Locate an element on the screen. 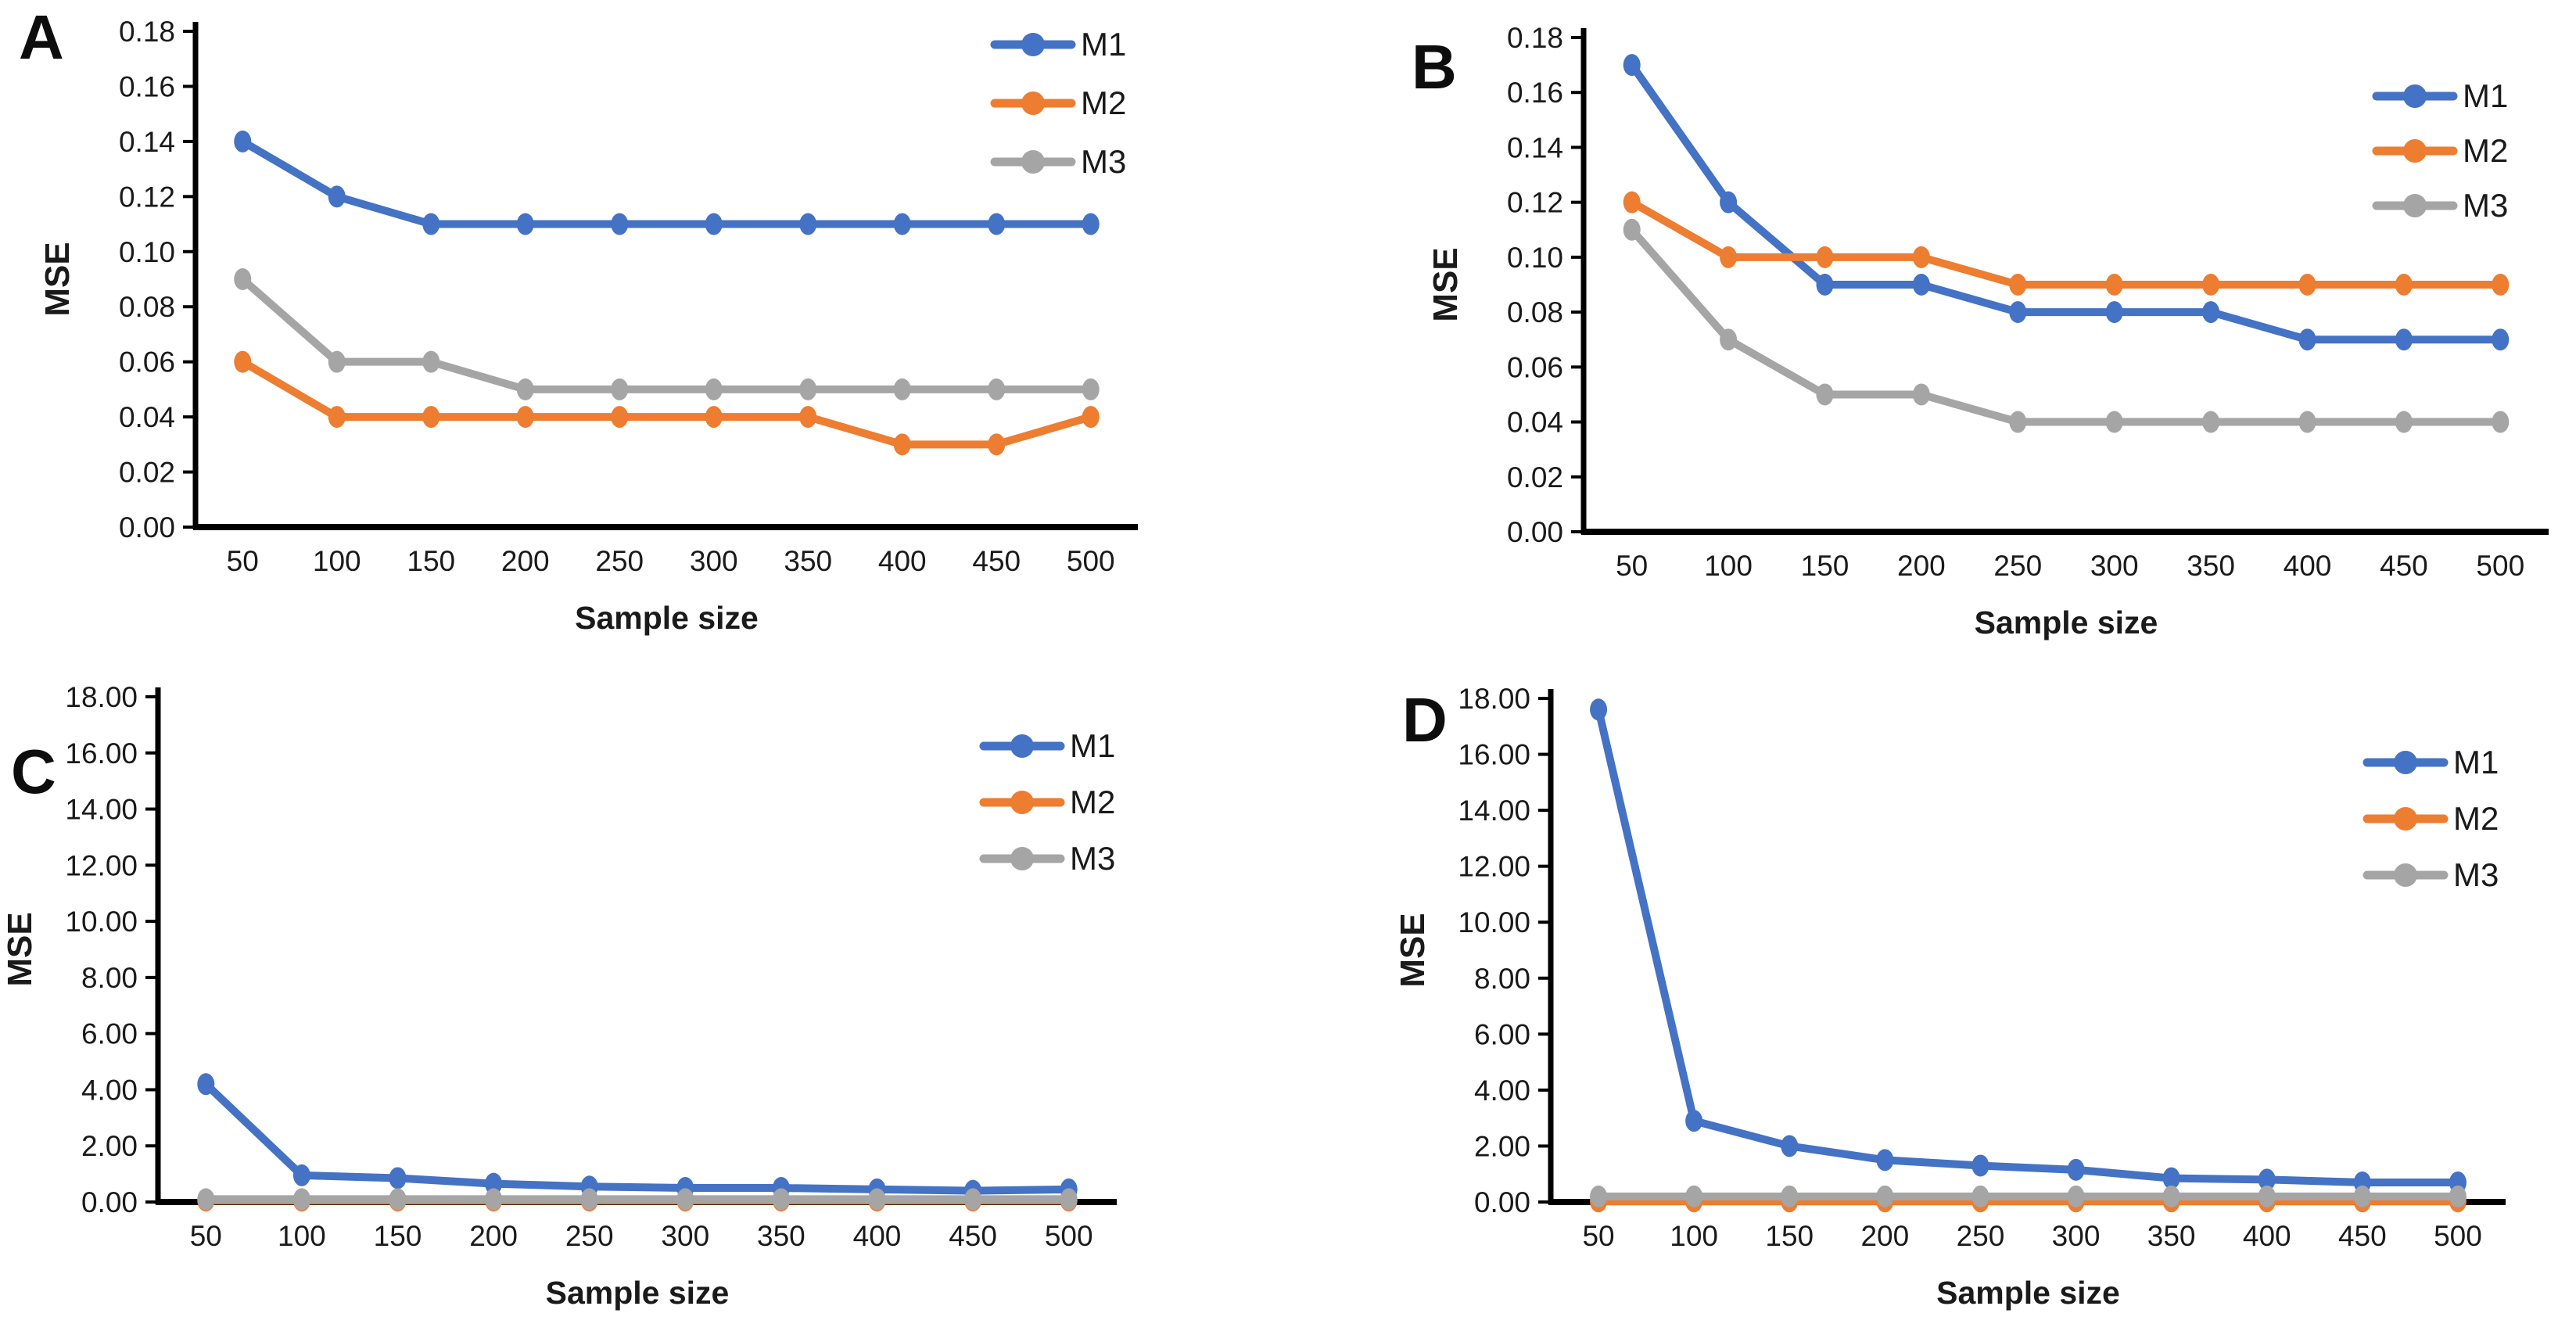 The width and height of the screenshot is (2576, 1324). chart-b-axes is located at coordinates (2064, 281).